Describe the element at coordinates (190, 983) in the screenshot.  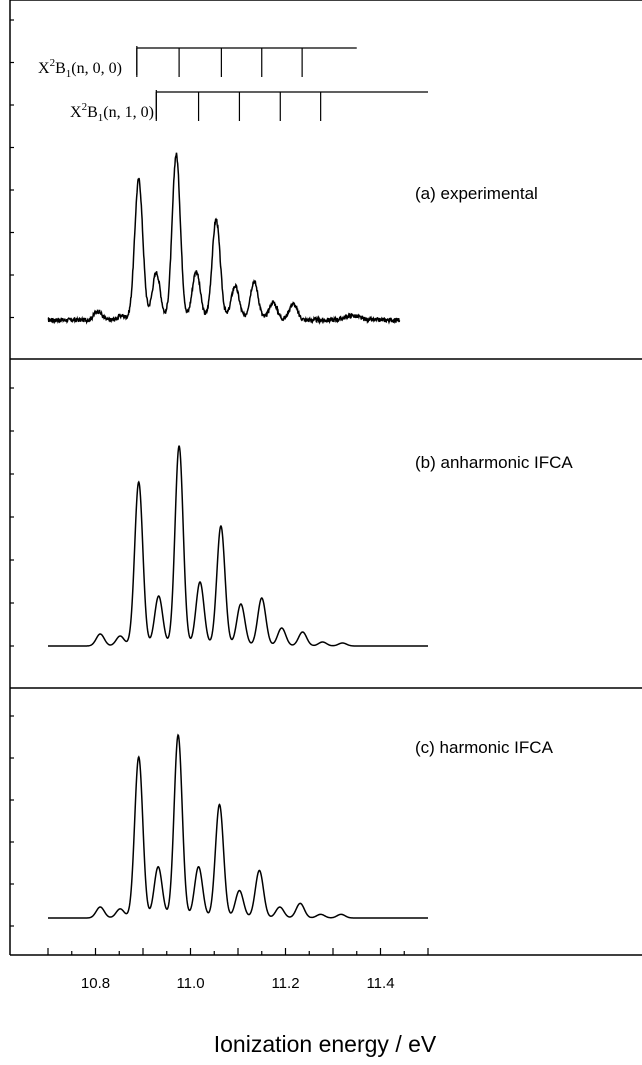
I see `x-tick-label: 11.0` at that location.